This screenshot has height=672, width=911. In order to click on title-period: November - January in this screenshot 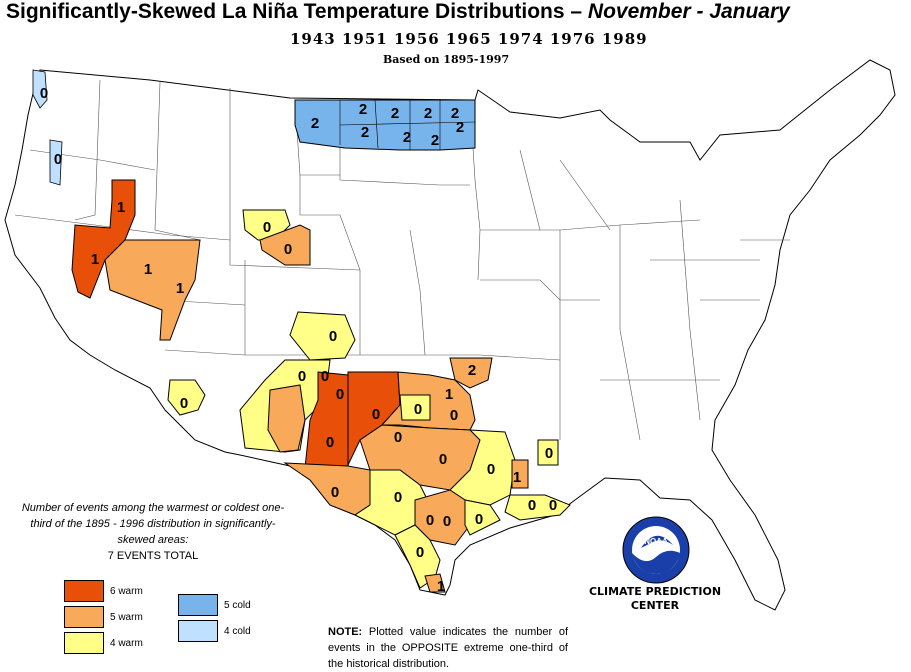, I will do `click(686, 11)`.